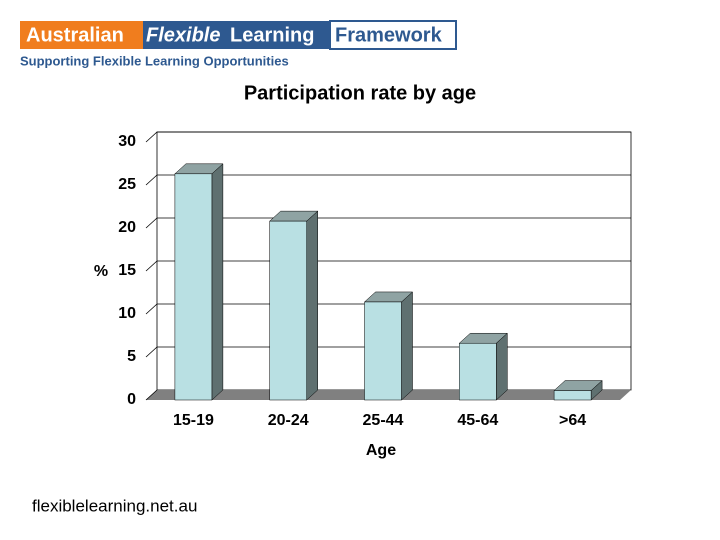 The width and height of the screenshot is (720, 540). What do you see at coordinates (127, 184) in the screenshot?
I see `y-tick-label: 25` at bounding box center [127, 184].